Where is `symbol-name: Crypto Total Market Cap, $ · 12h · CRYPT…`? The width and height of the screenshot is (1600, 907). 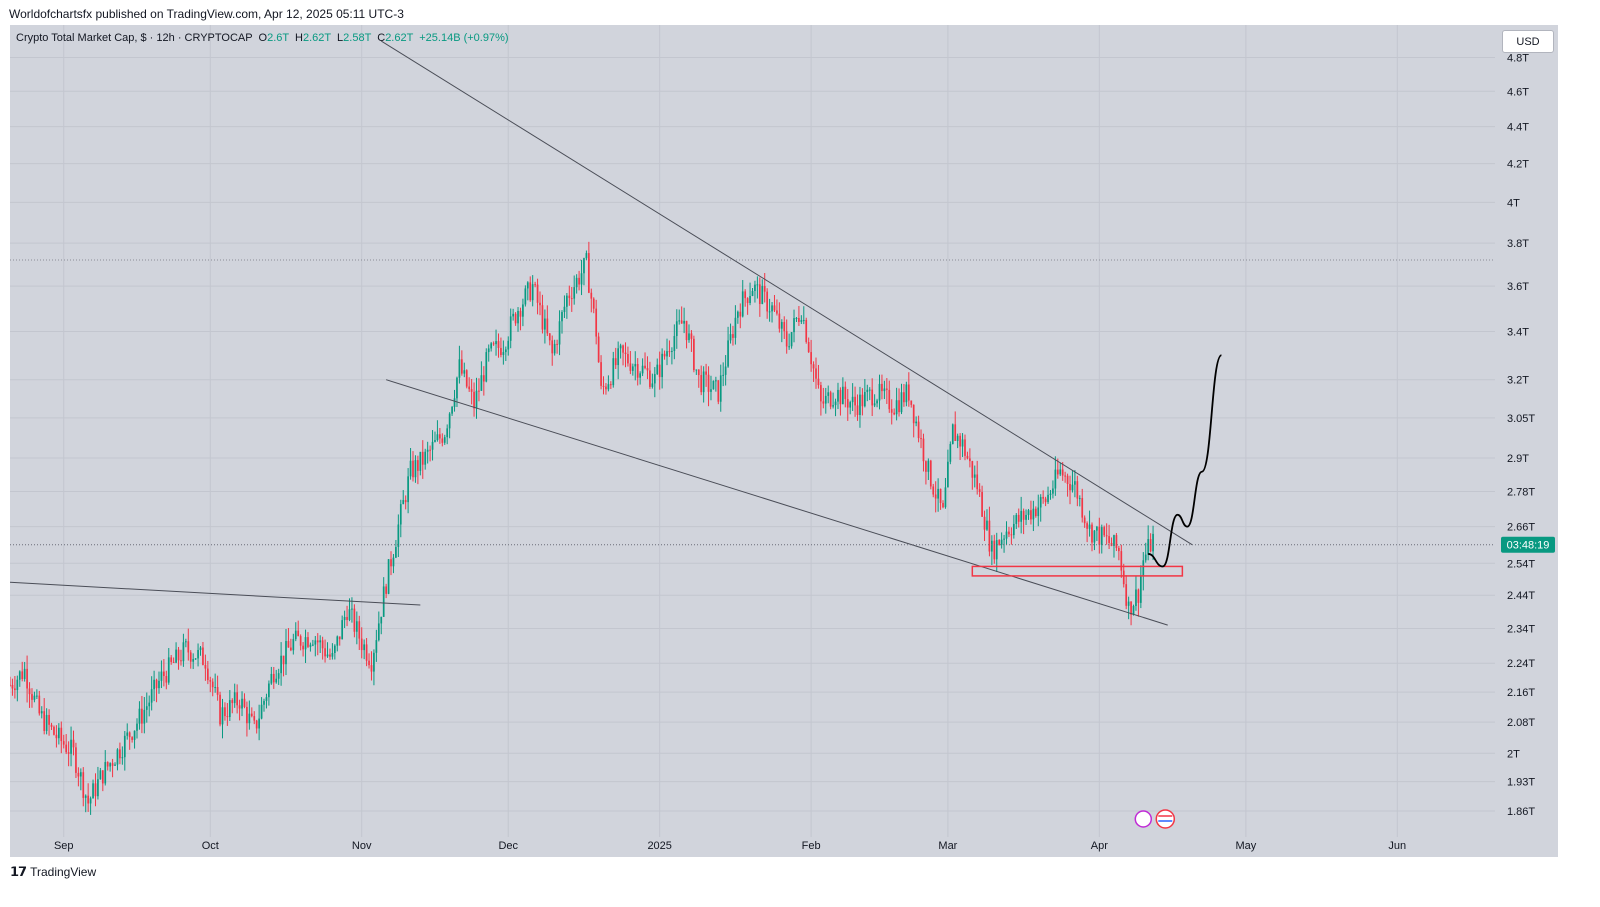 symbol-name: Crypto Total Market Cap, $ · 12h · CRYPT… is located at coordinates (134, 38).